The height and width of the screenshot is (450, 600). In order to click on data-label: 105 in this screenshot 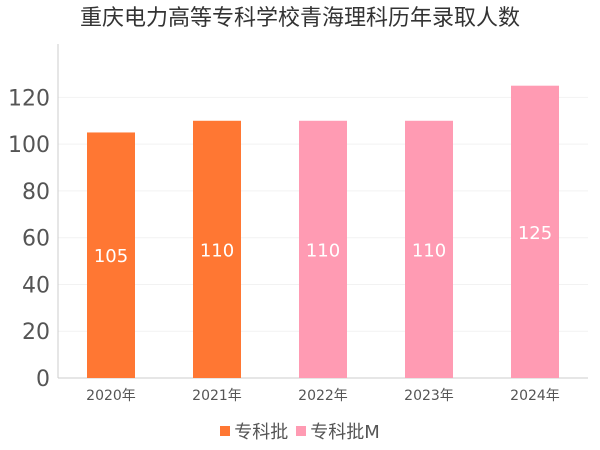, I will do `click(111, 256)`.